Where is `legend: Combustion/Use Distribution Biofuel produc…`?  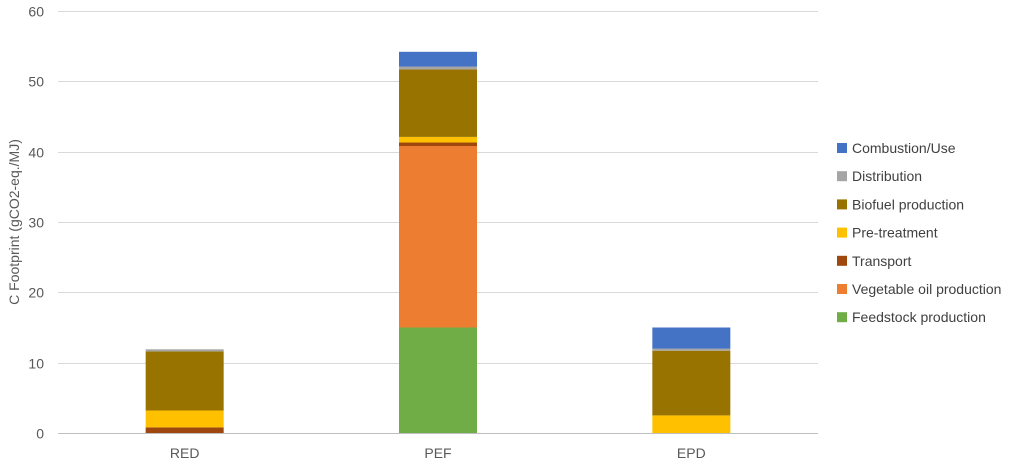
legend: Combustion/Use Distribution Biofuel produc… is located at coordinates (919, 232).